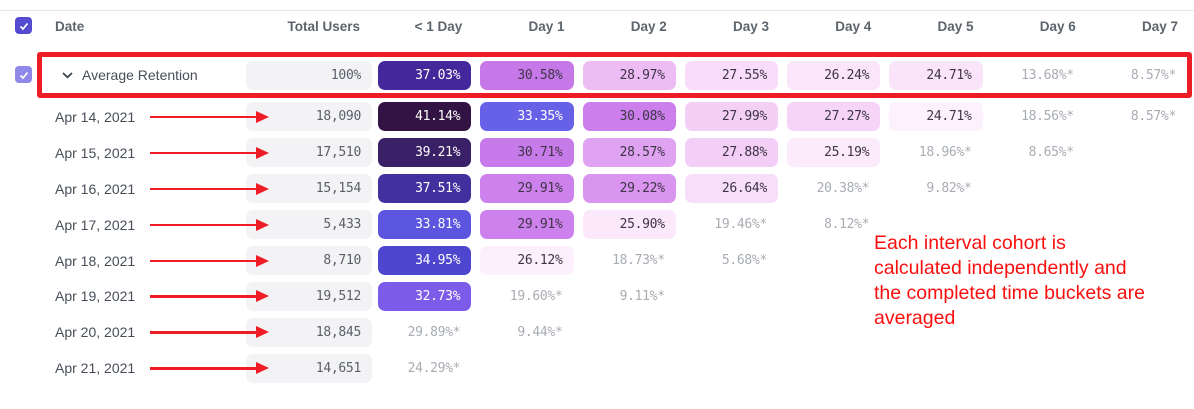 The height and width of the screenshot is (409, 1194). I want to click on retention-cell: 18.73%*, so click(638, 260).